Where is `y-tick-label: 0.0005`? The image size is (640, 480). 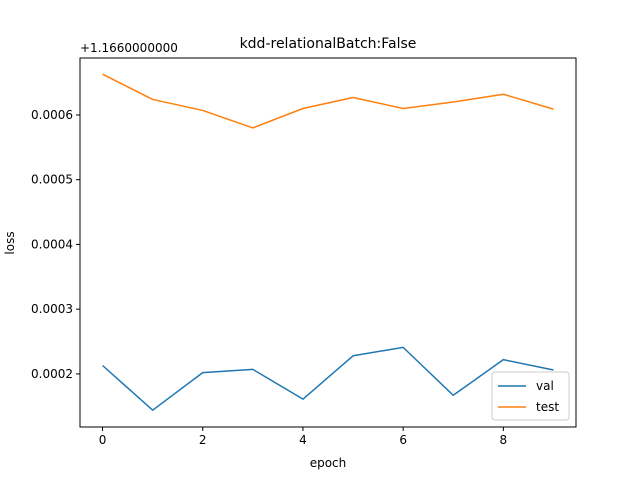 y-tick-label: 0.0005 is located at coordinates (52, 180).